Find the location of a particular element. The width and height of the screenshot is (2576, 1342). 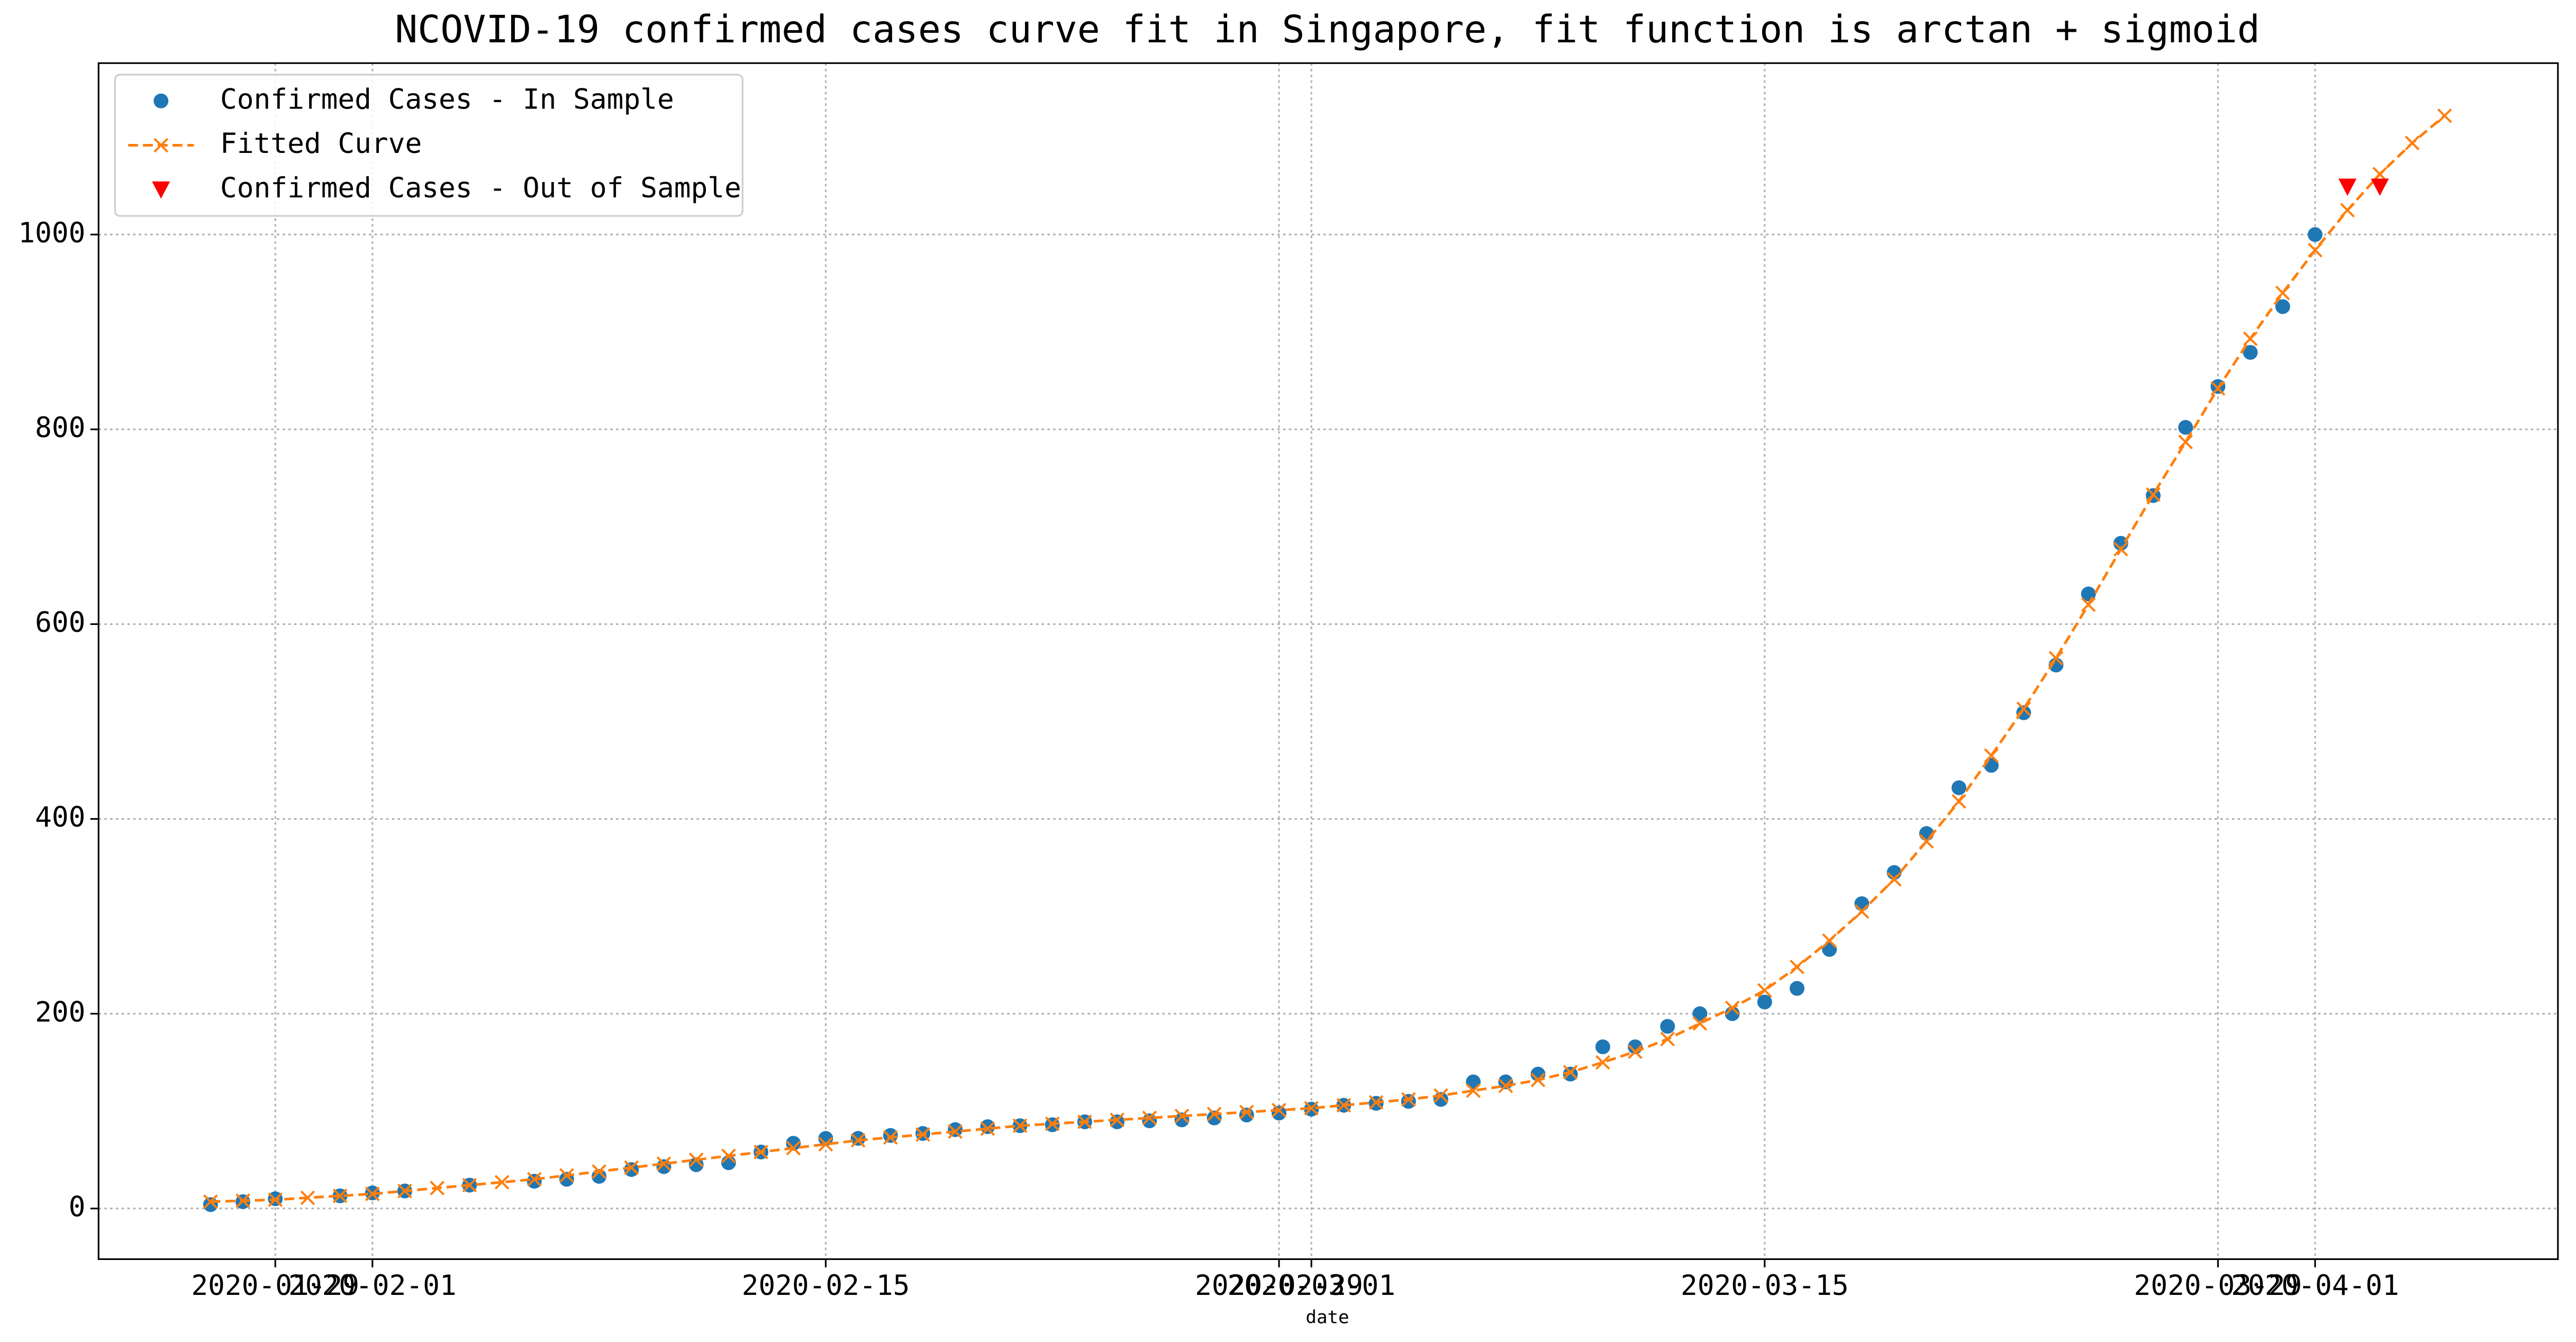

y-tick-label: 600 is located at coordinates (60, 622).